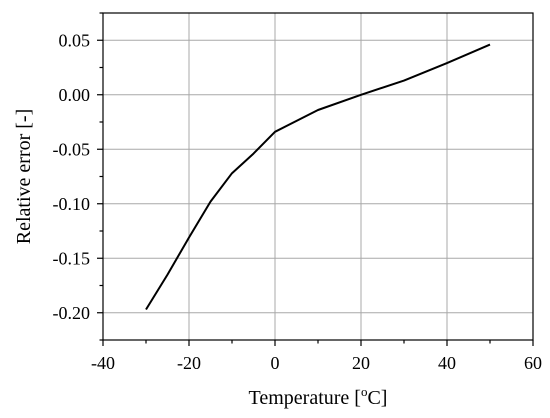 Image resolution: width=550 pixels, height=418 pixels. Describe the element at coordinates (361, 363) in the screenshot. I see `x-tick-label: 20` at that location.